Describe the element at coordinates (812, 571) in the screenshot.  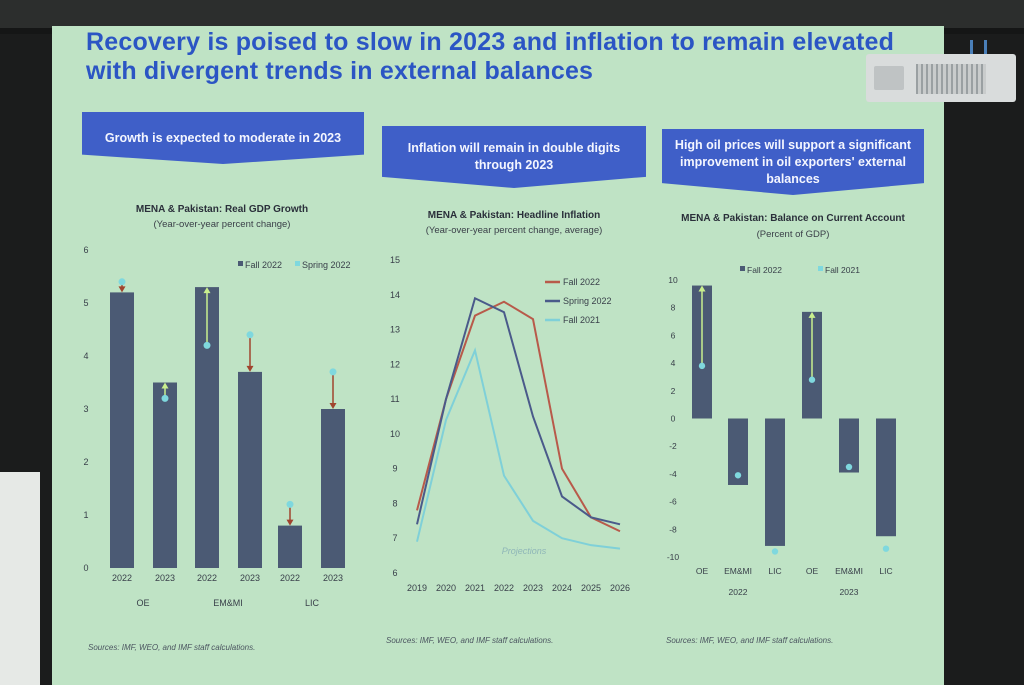
I see `x-tick-label: OE` at that location.